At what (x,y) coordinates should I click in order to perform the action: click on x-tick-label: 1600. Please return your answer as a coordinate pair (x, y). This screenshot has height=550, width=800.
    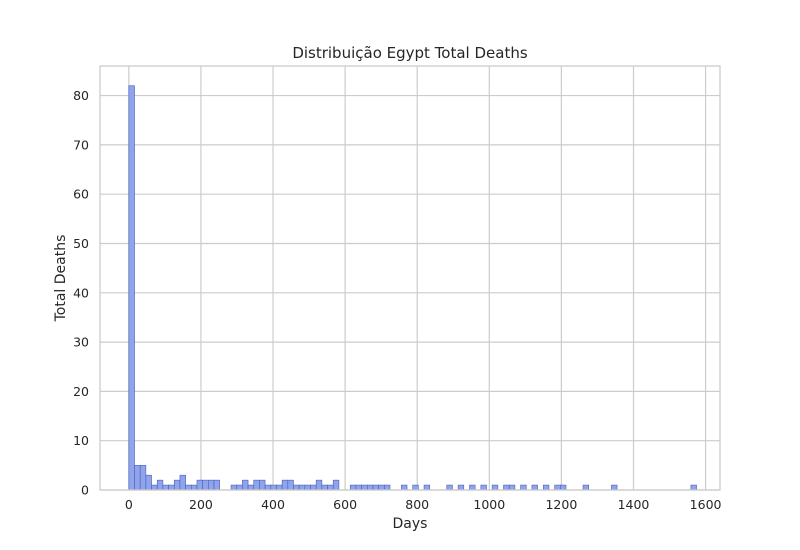
    Looking at the image, I should click on (706, 504).